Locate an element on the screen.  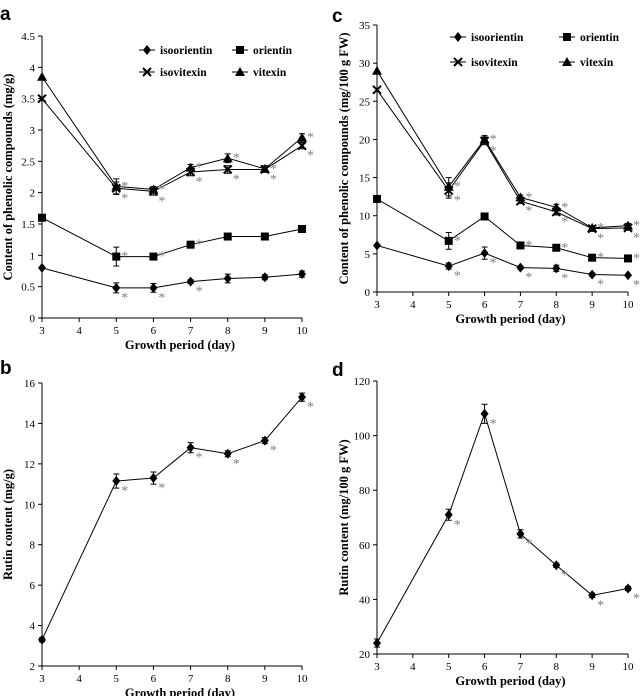
series-line-vitexin is located at coordinates (502, 149).